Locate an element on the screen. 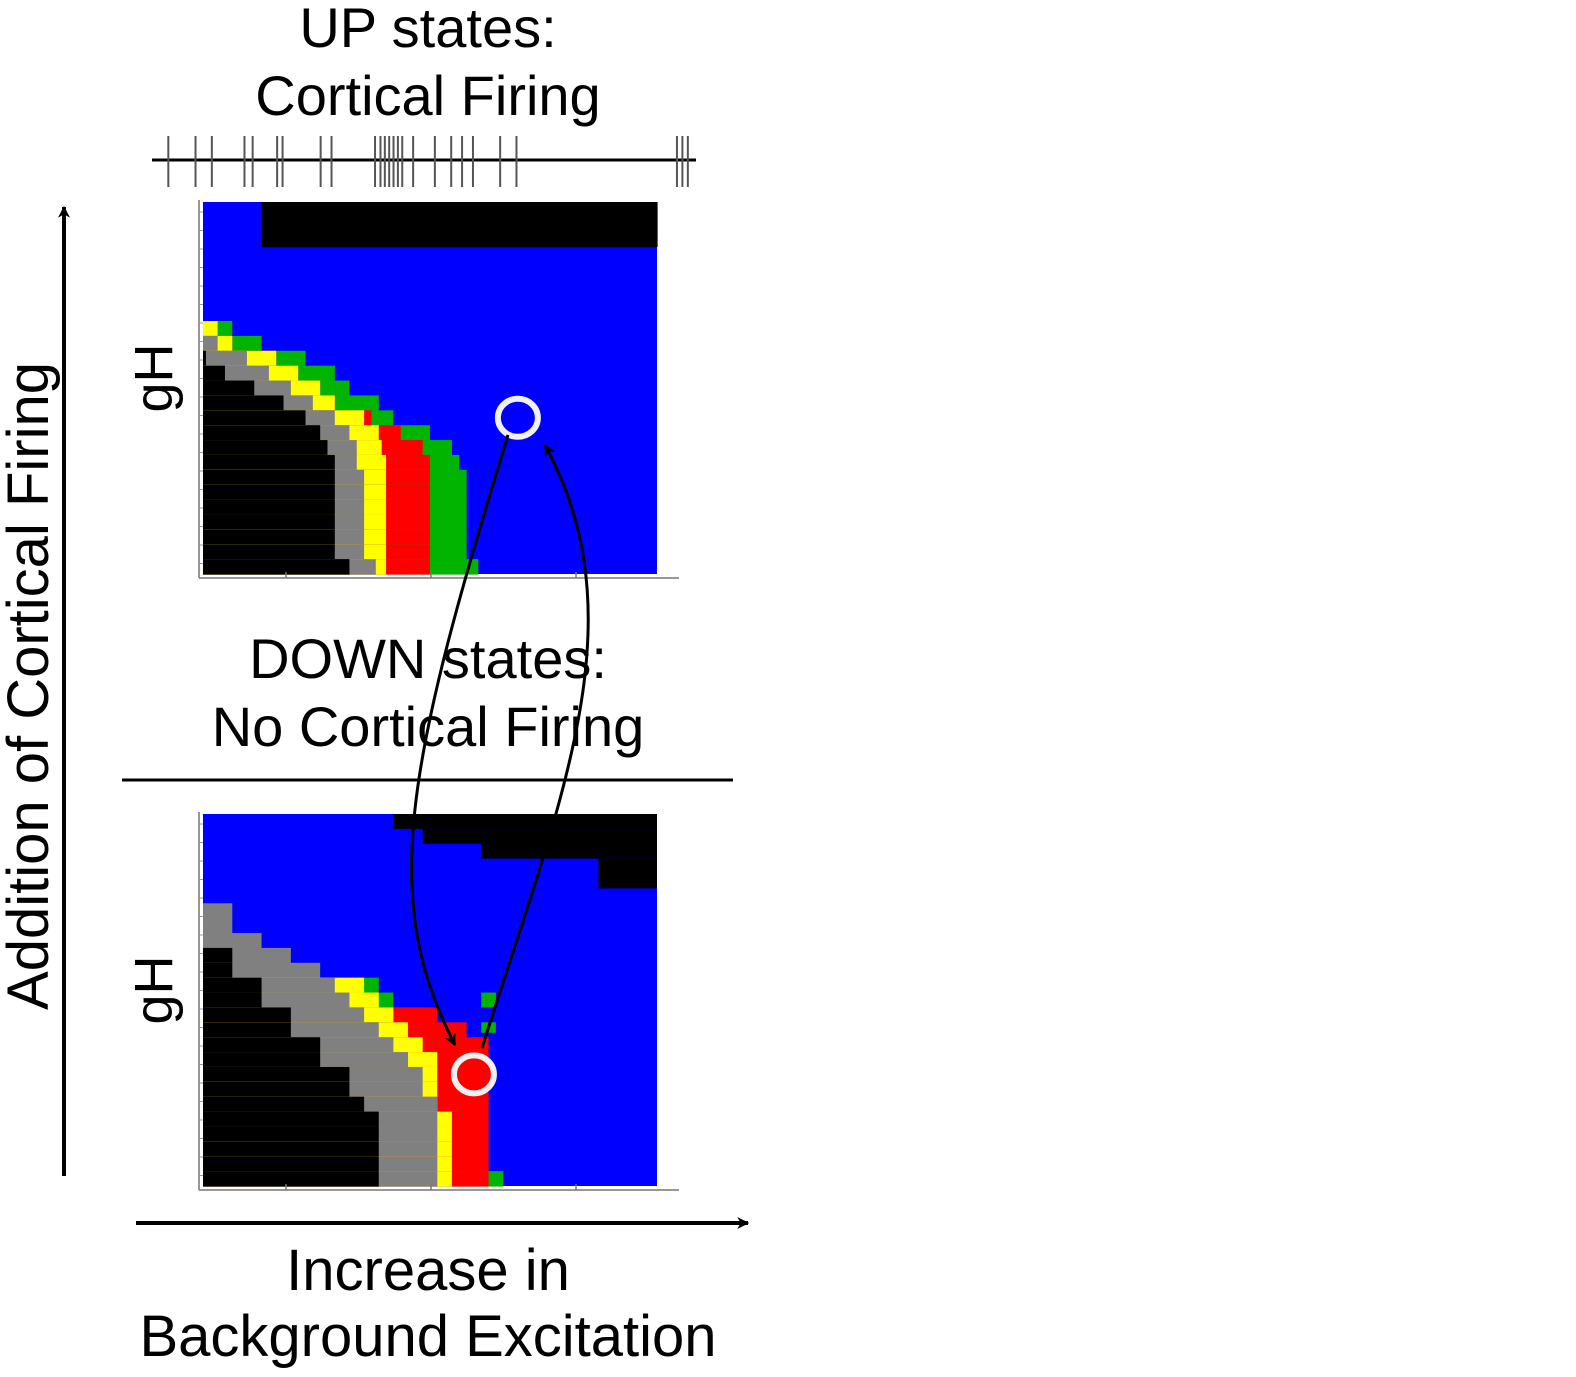 This screenshot has width=1576, height=1377. bottom-phase-panel is located at coordinates (438, 1001).